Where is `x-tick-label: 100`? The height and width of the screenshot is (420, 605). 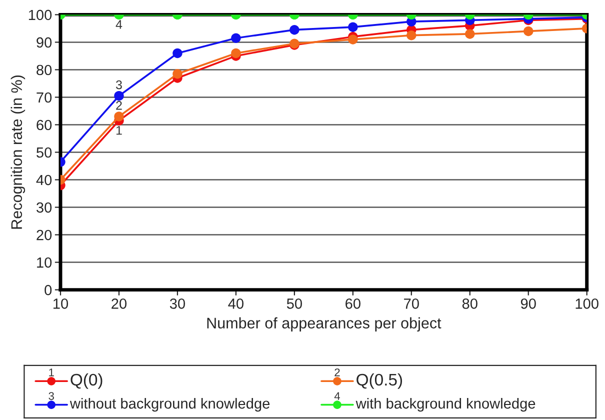 x-tick-label: 100 is located at coordinates (587, 303).